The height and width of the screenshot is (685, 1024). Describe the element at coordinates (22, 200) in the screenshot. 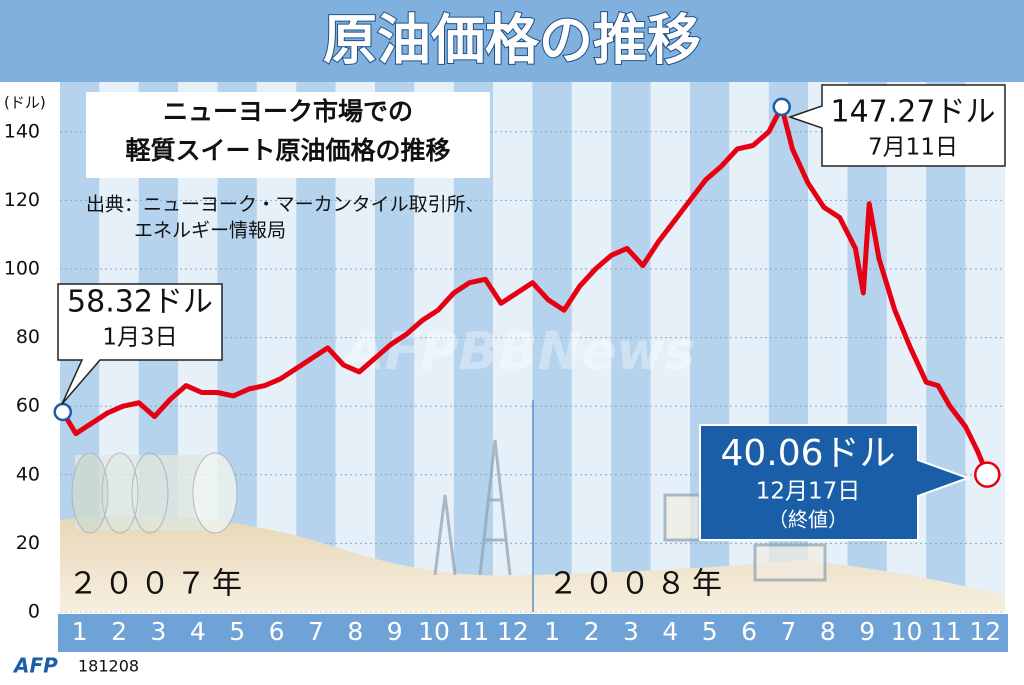

I see `y-tick-label: 120` at that location.